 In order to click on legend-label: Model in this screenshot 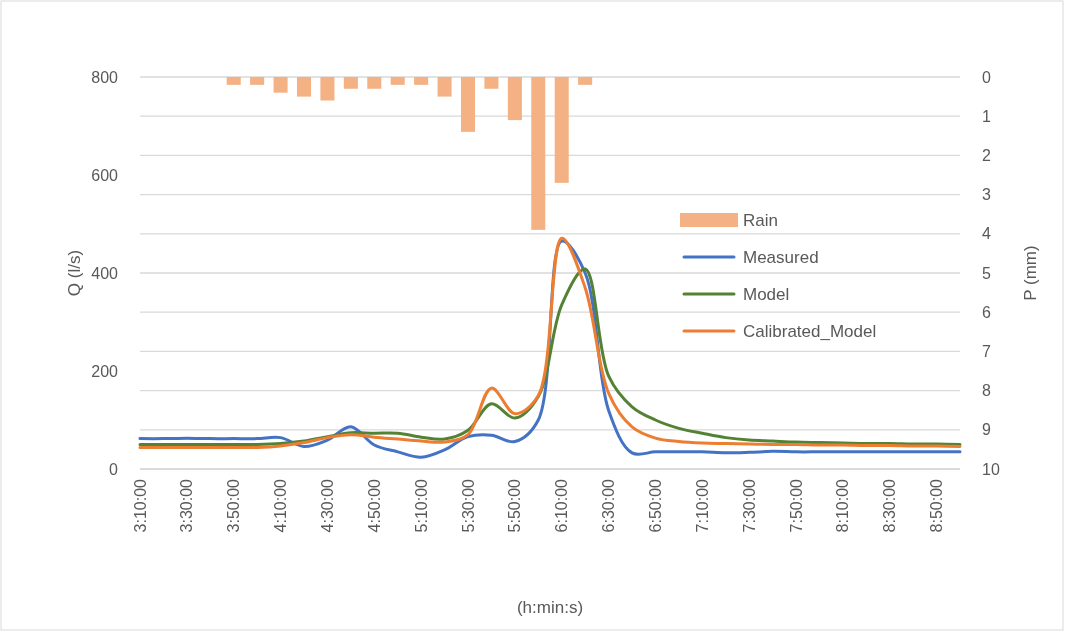, I will do `click(766, 294)`.